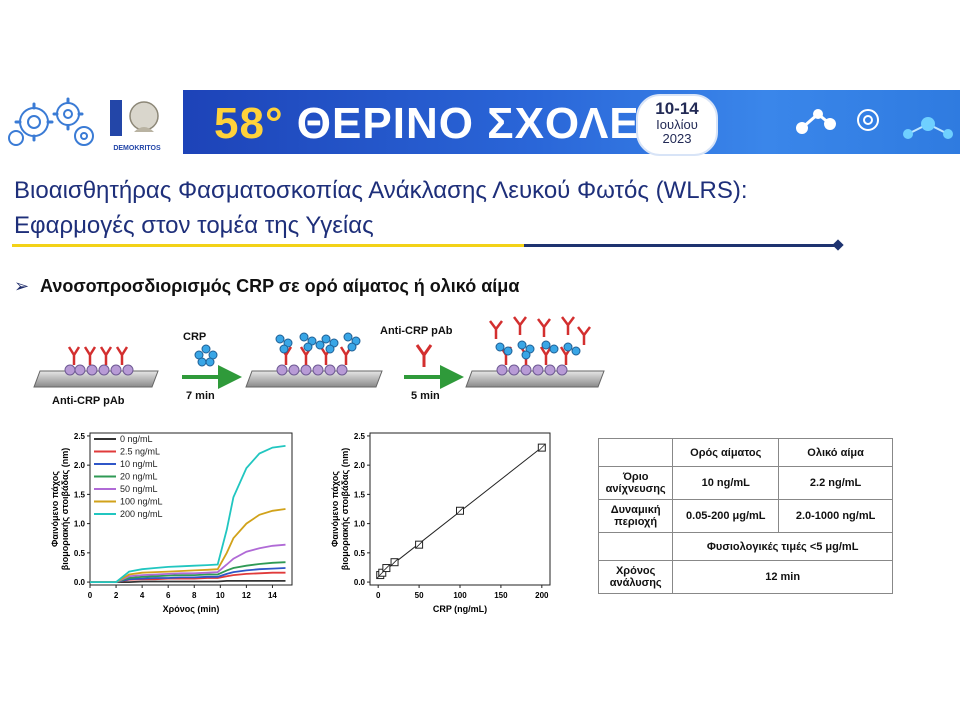 The height and width of the screenshot is (720, 960). Describe the element at coordinates (677, 138) in the screenshot. I see `date-year: 2023` at that location.